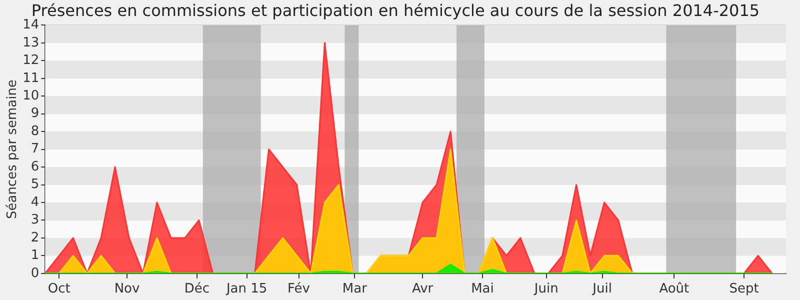 The image size is (800, 300). I want to click on x-tick-label: Avr, so click(423, 289).